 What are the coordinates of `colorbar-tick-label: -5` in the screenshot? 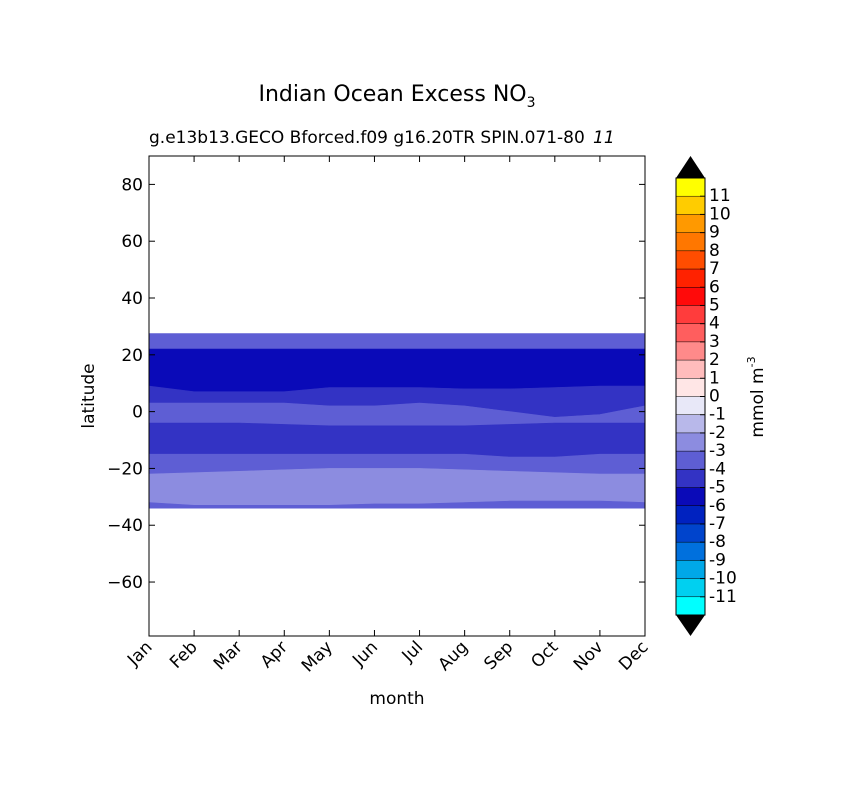 It's located at (717, 488).